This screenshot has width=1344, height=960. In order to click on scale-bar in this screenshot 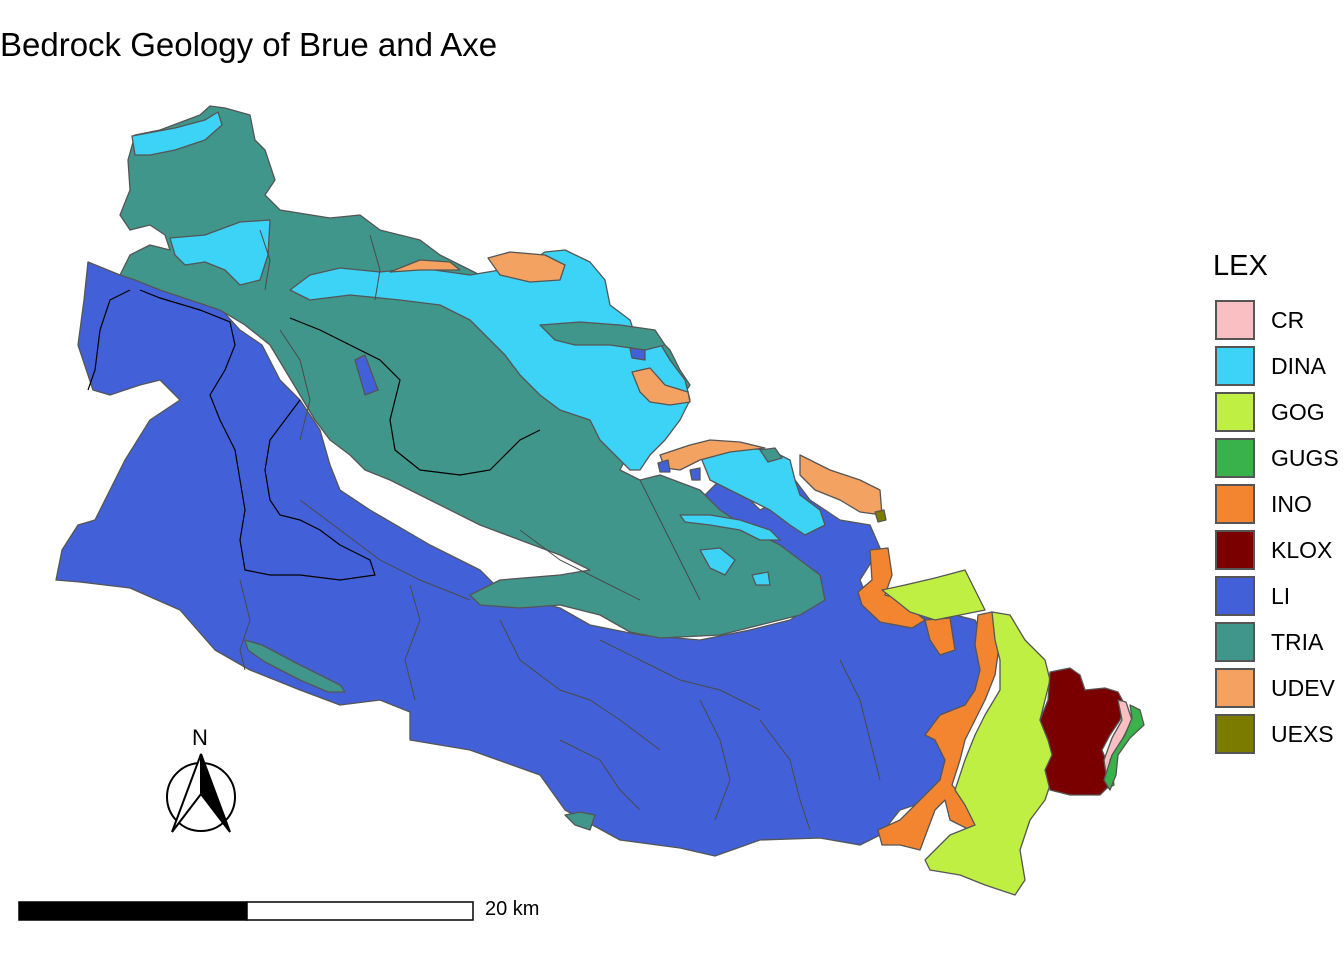, I will do `click(246, 911)`.